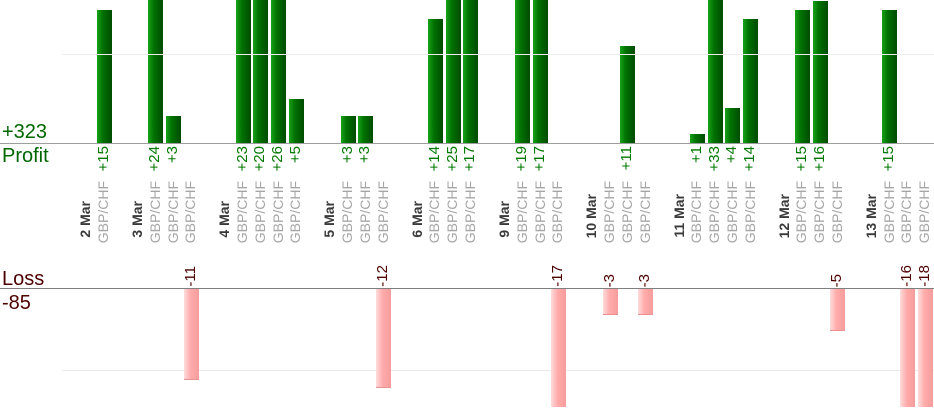 Image resolution: width=934 pixels, height=420 pixels. Describe the element at coordinates (870, 215) in the screenshot. I see `date-label: 13 Mar` at that location.